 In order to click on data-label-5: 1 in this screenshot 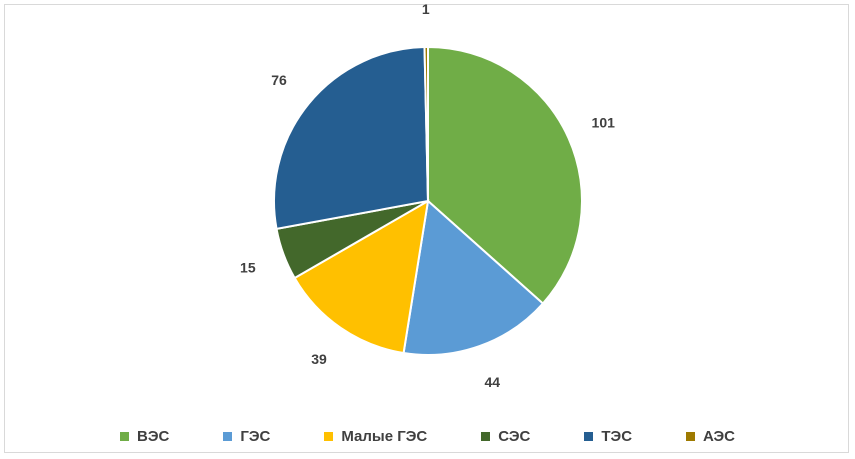, I will do `click(426, 9)`.